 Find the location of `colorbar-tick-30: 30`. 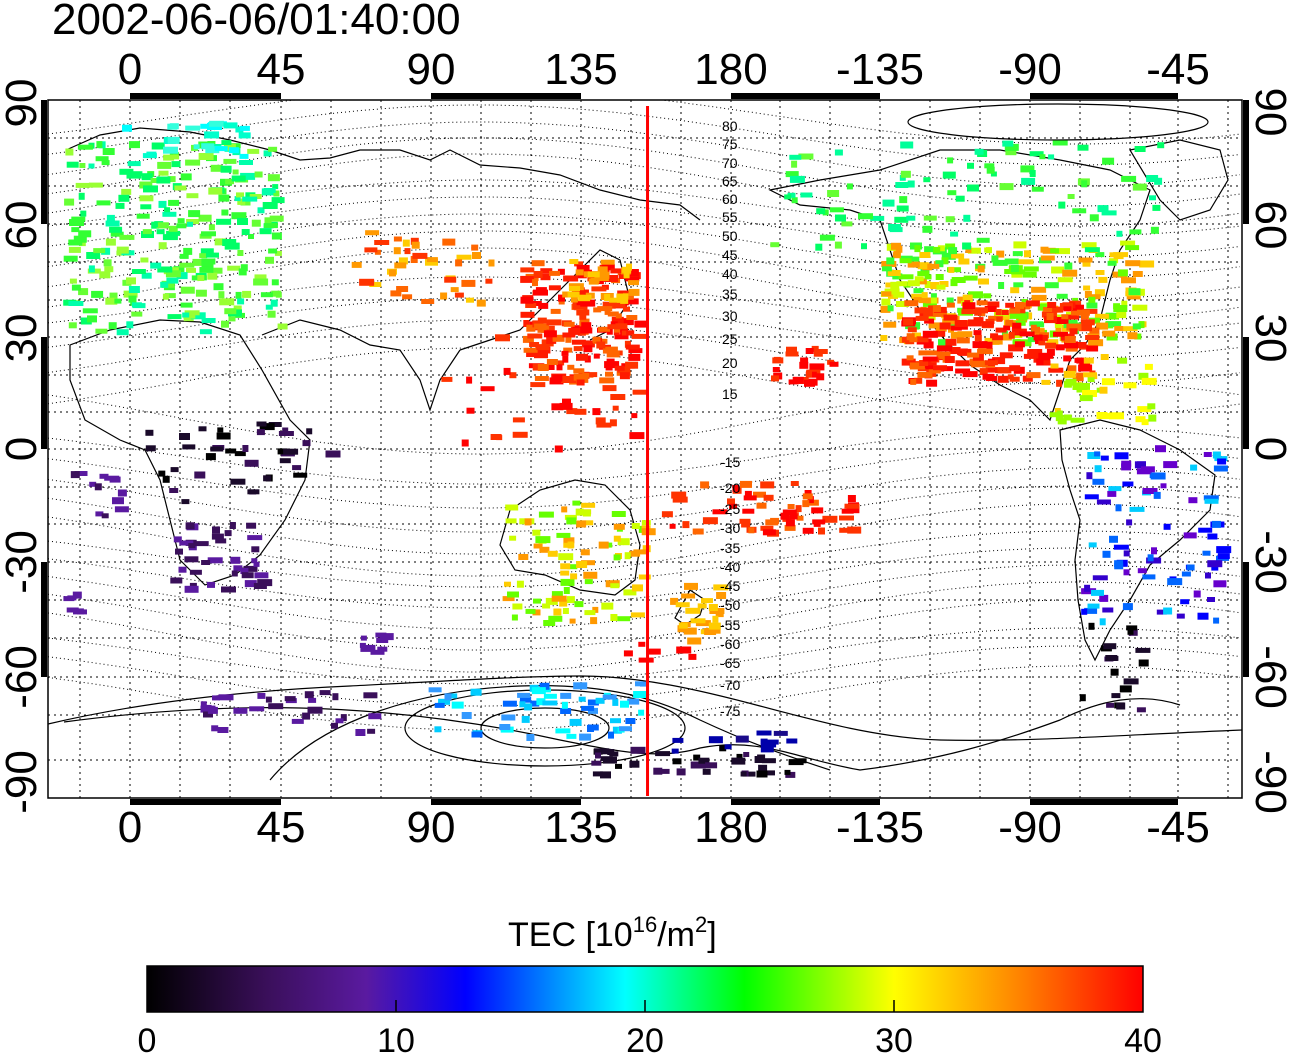

colorbar-tick-30: 30 is located at coordinates (894, 1039).